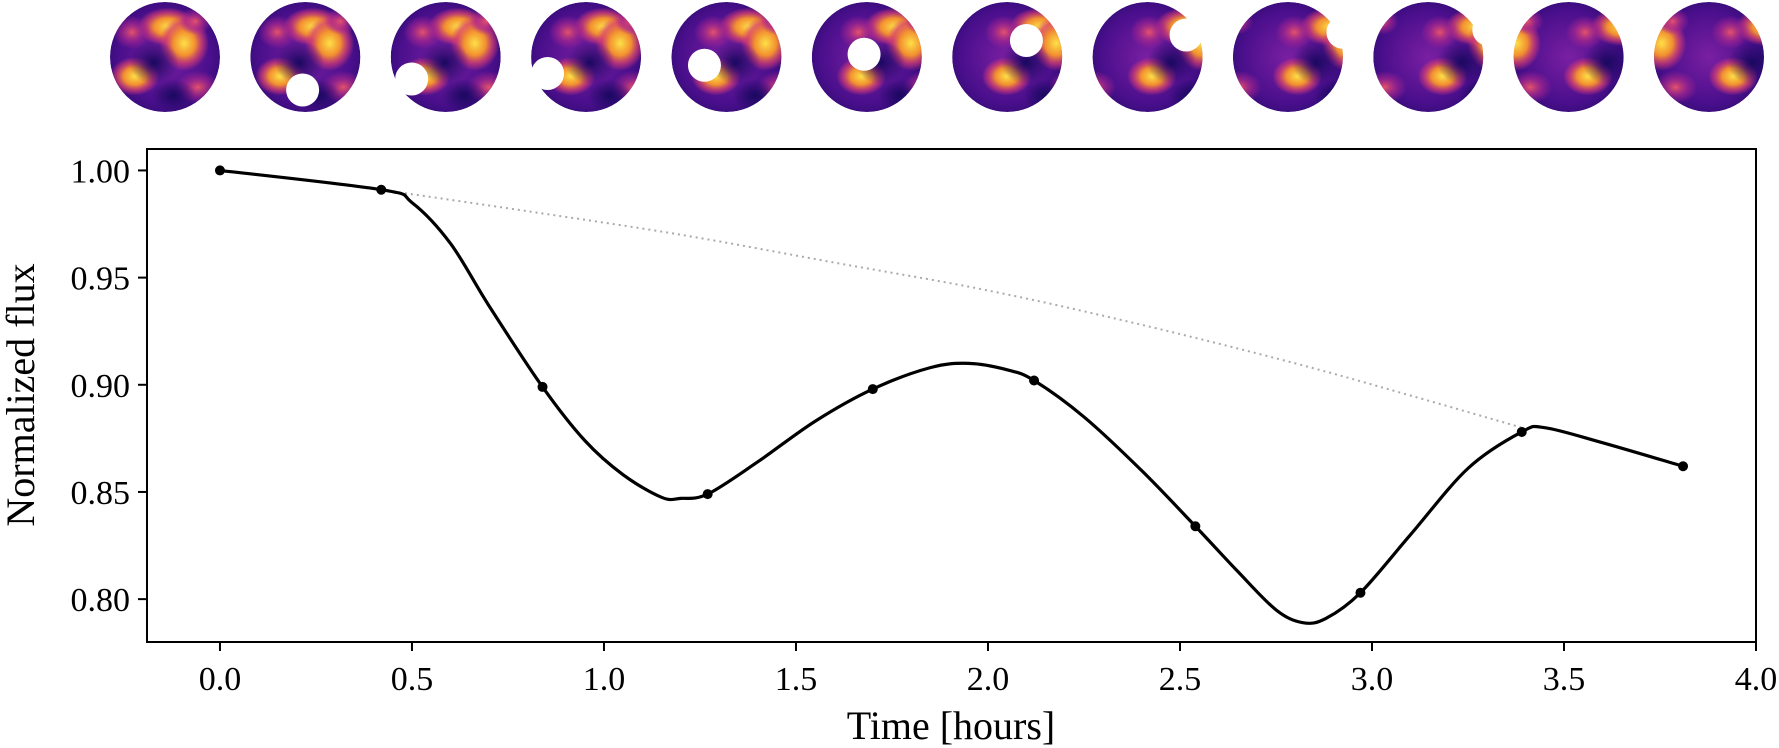 This screenshot has height=748, width=1779. Describe the element at coordinates (951, 725) in the screenshot. I see `x-axis-label: Time [hours]` at that location.